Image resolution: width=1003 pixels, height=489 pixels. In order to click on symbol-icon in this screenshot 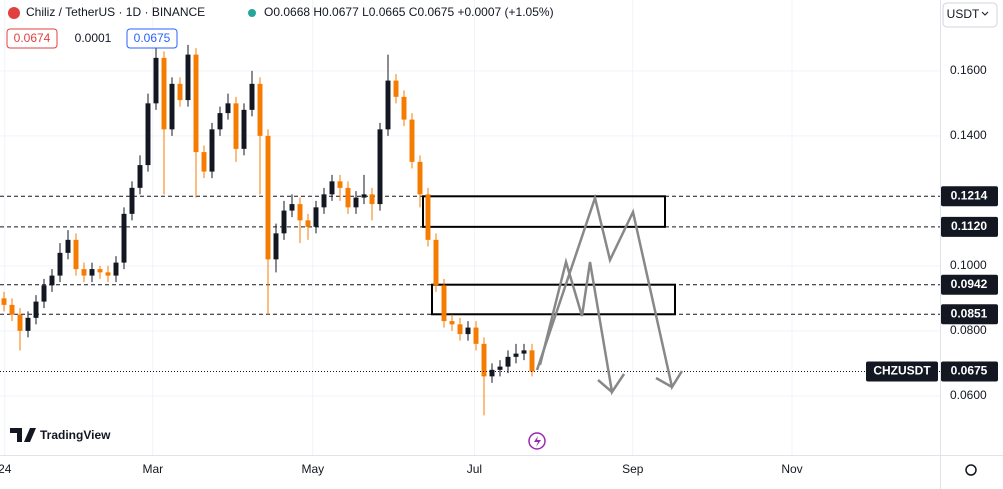, I will do `click(14, 13)`.